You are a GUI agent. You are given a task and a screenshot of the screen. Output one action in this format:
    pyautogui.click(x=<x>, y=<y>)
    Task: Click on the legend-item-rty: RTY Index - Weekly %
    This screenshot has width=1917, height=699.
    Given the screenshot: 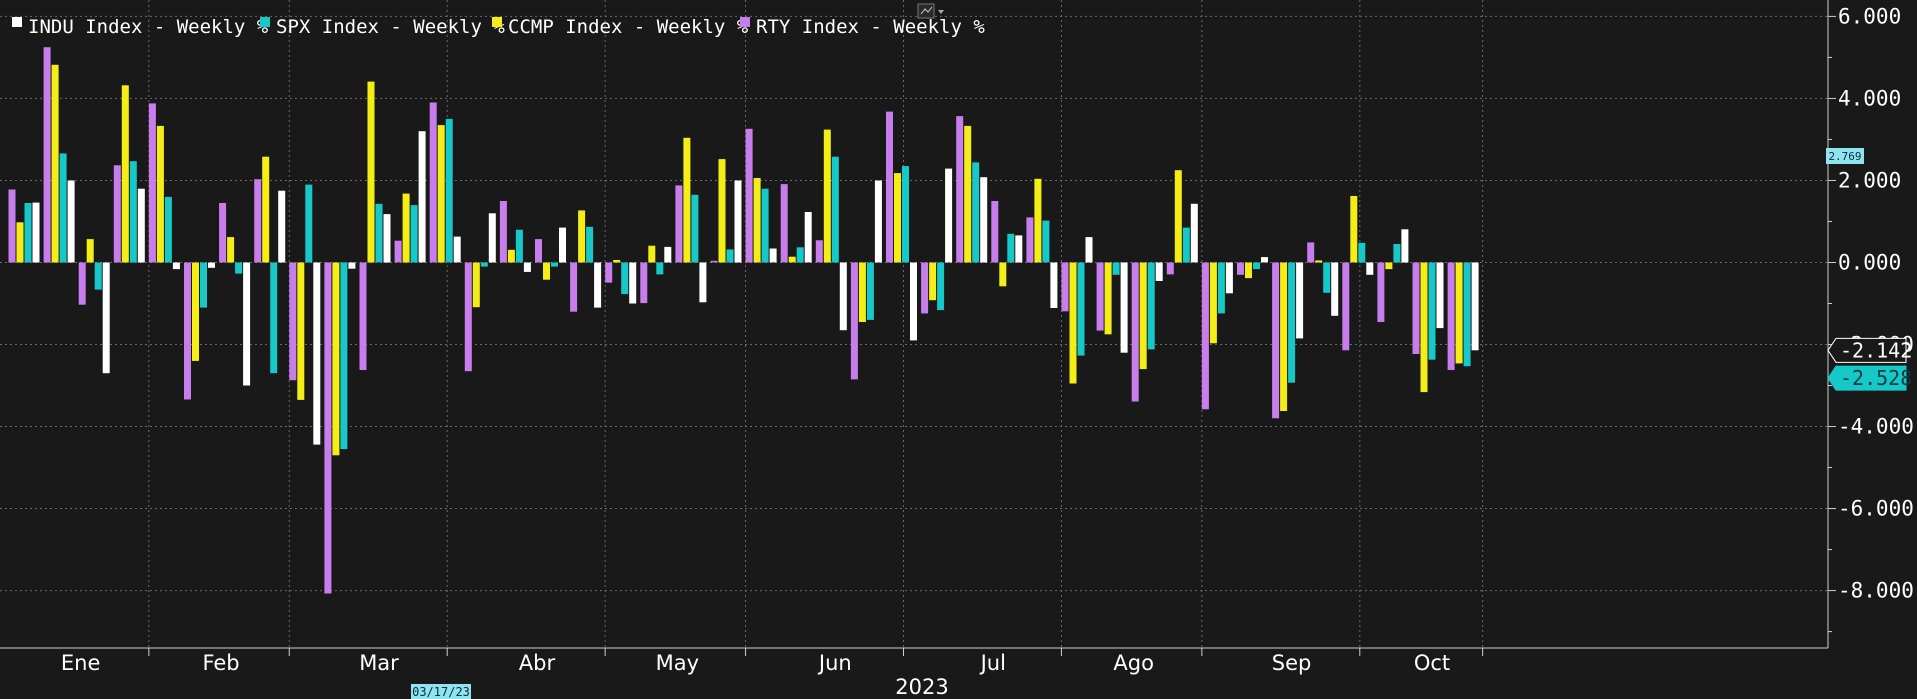 What is the action you would take?
    pyautogui.click(x=862, y=27)
    